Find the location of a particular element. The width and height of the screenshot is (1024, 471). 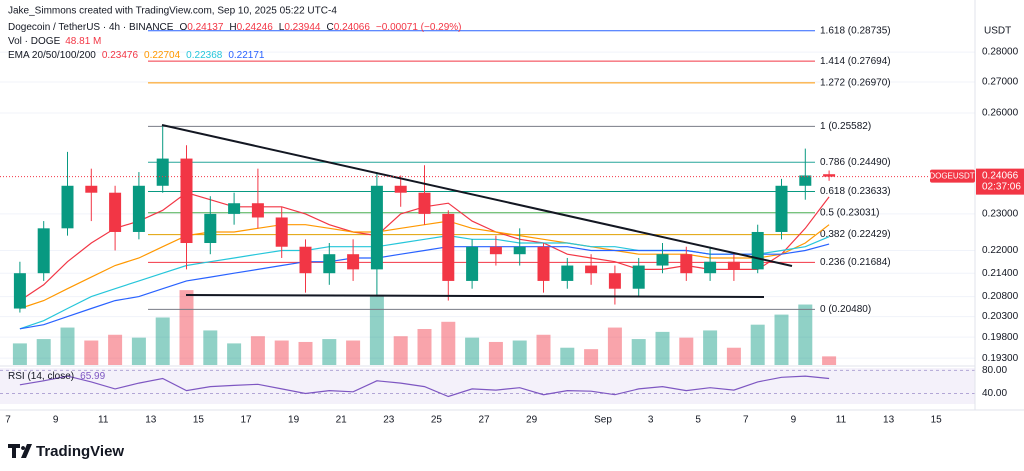

quote-key: C is located at coordinates (330, 27).